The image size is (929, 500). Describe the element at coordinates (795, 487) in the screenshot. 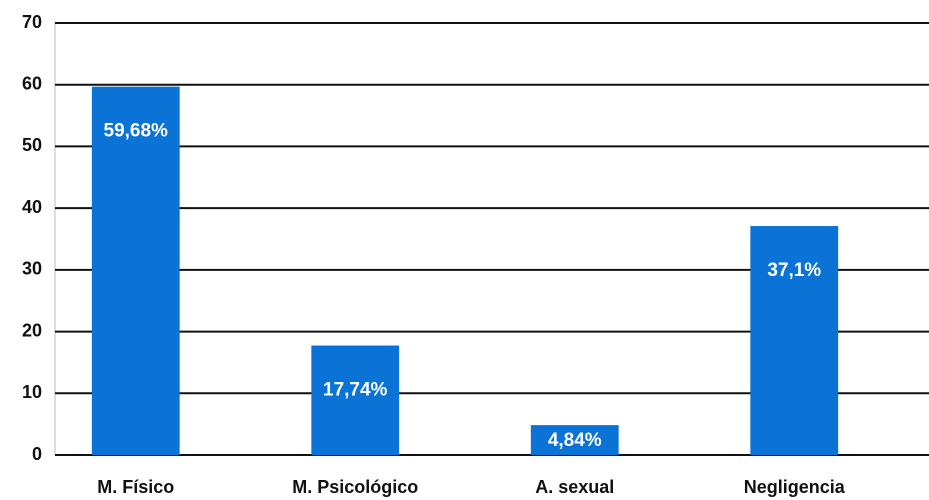

I see `x-tick-label: Negligencia` at that location.